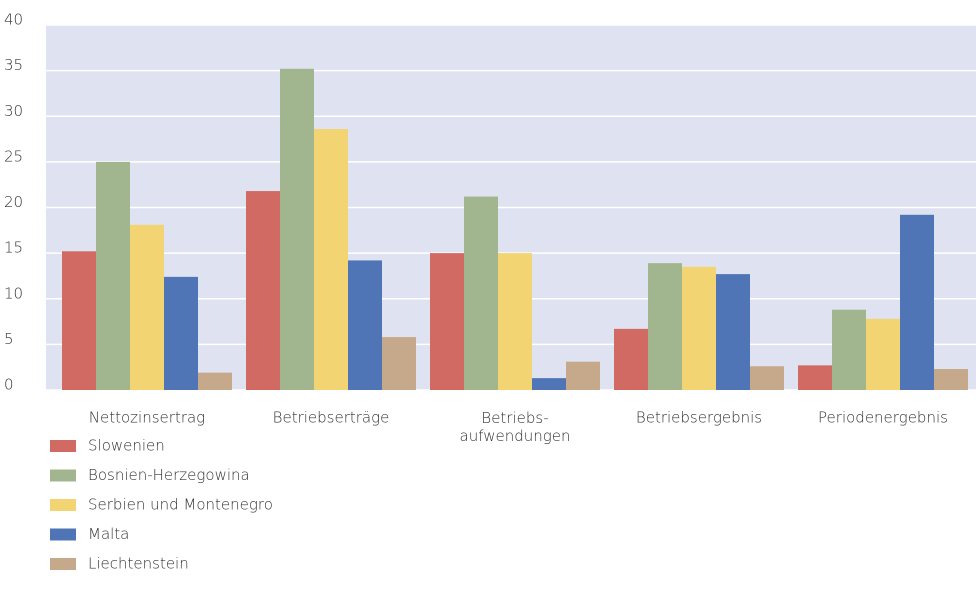  I want to click on y-tick-label: 10, so click(13, 293).